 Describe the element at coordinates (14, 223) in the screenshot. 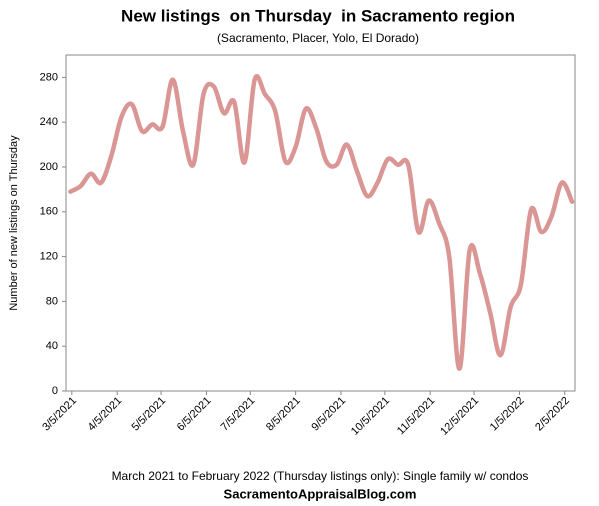

I see `y-axis-label: Number of new listings on Thursday` at that location.